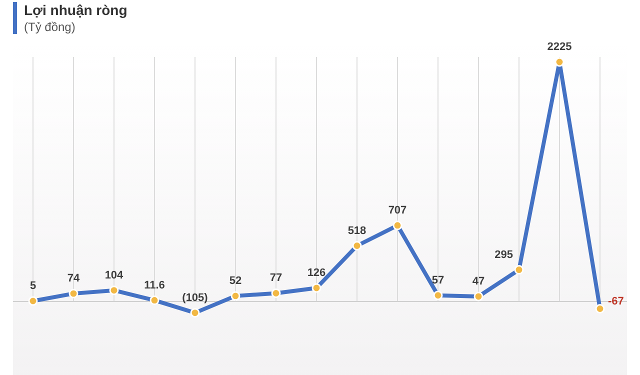 The width and height of the screenshot is (640, 375). Describe the element at coordinates (276, 278) in the screenshot. I see `data-label: 77` at that location.